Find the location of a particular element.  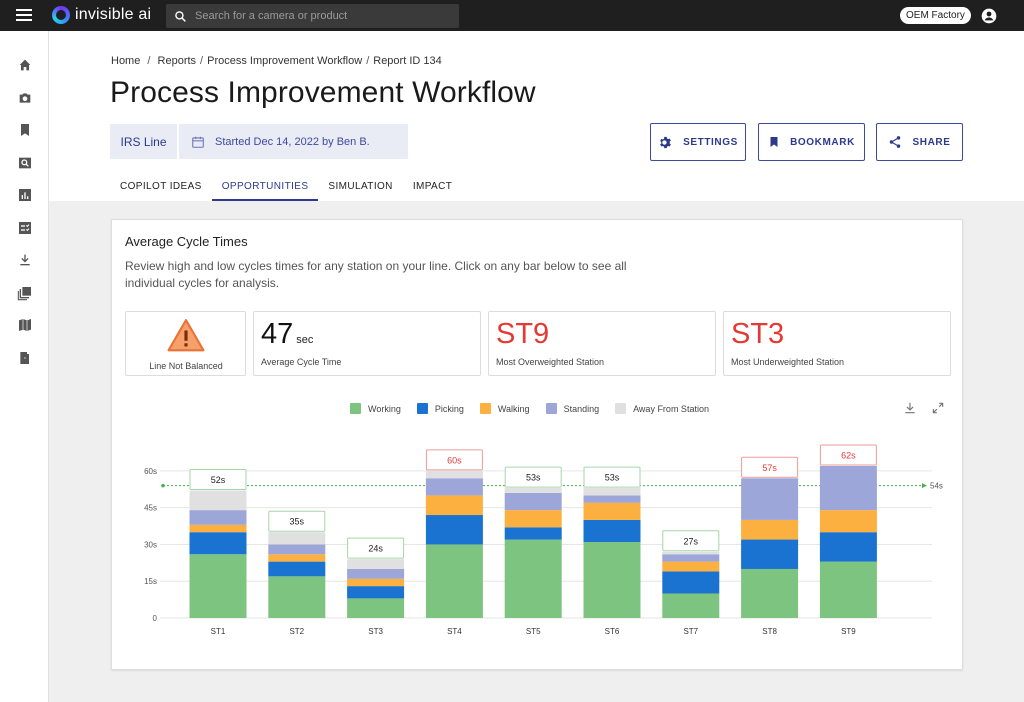

home-icon is located at coordinates (25, 65).